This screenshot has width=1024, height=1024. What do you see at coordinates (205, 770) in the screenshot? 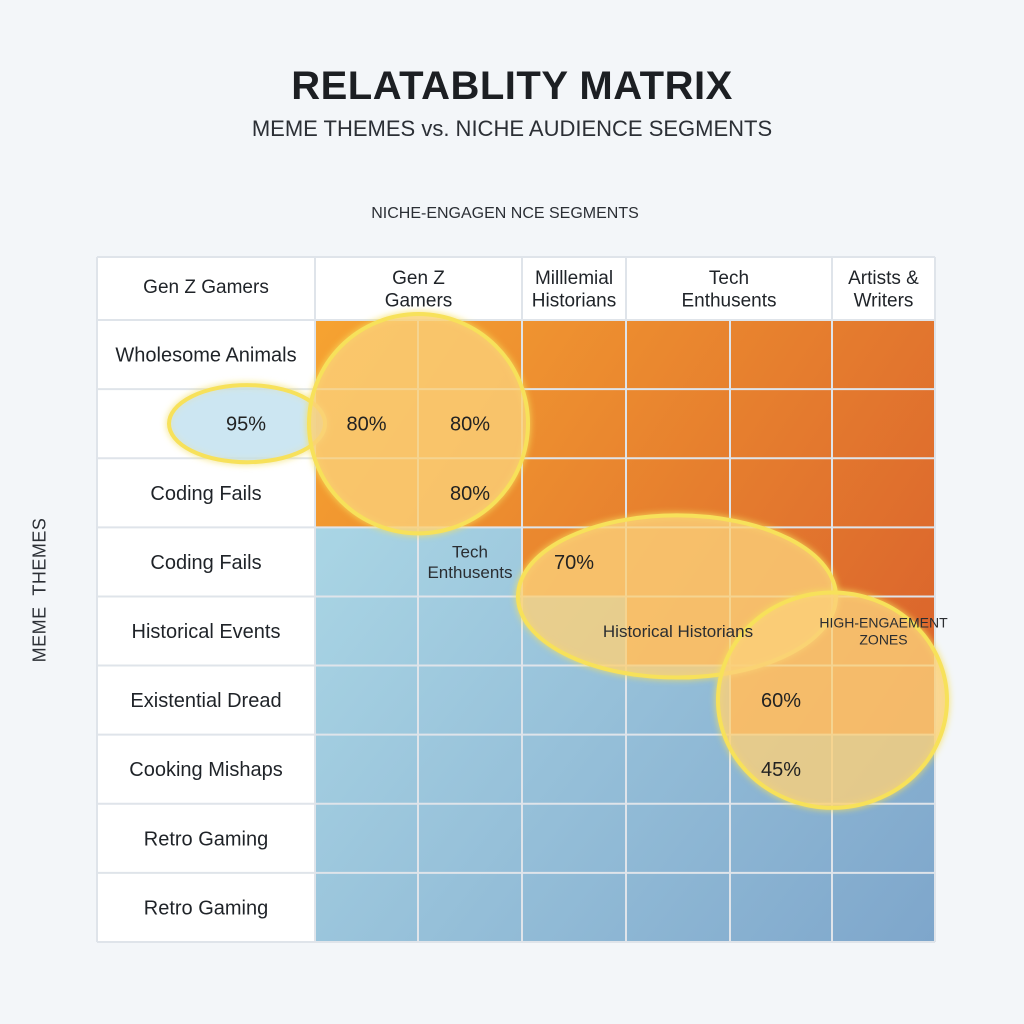
I see `row-label: Cooking Mishaps` at bounding box center [205, 770].